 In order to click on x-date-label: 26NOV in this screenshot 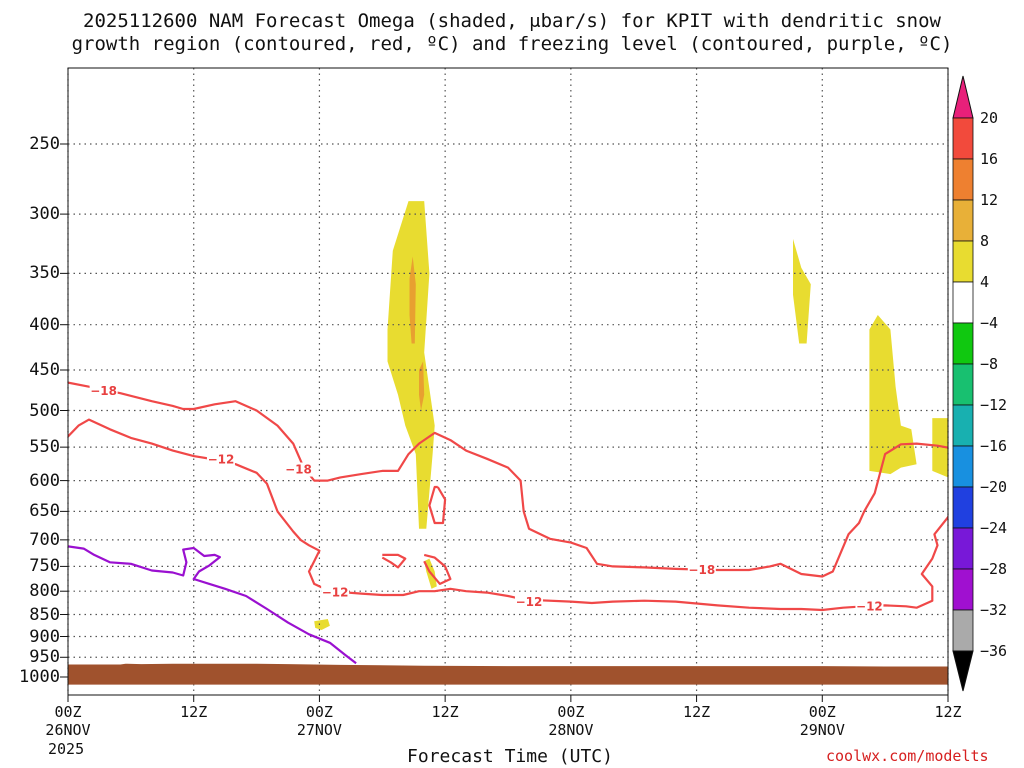, I will do `click(68, 730)`.